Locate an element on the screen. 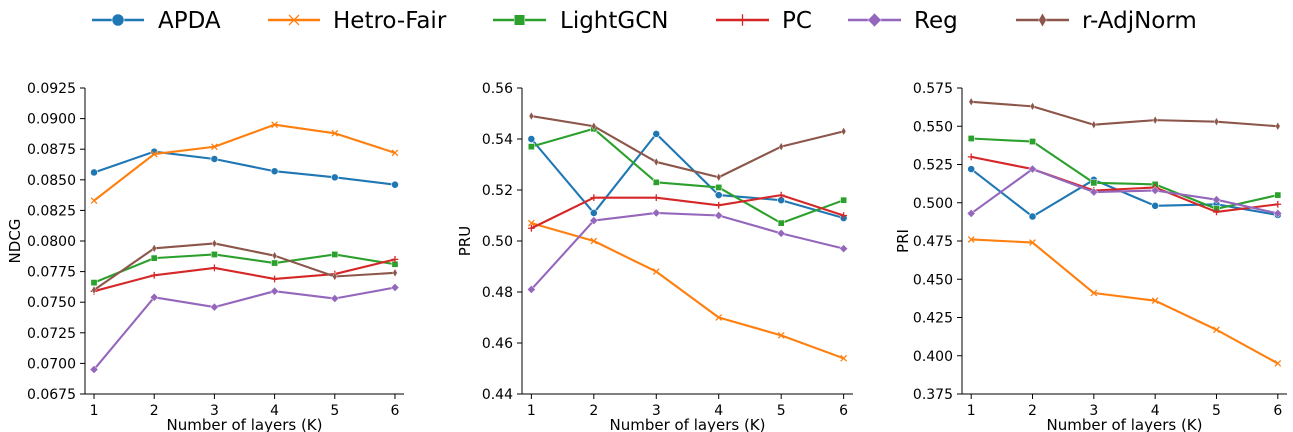 The image size is (1293, 432). panel-pri-series-pc-point is located at coordinates (971, 157).